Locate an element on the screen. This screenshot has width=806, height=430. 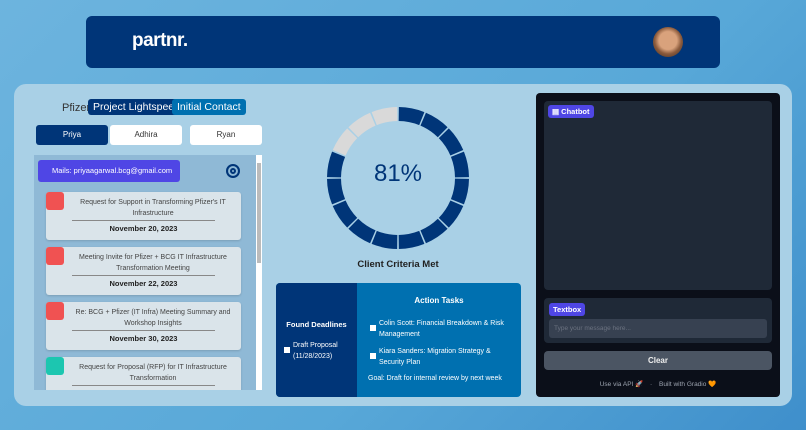
donut-value: 81% is located at coordinates (398, 173).